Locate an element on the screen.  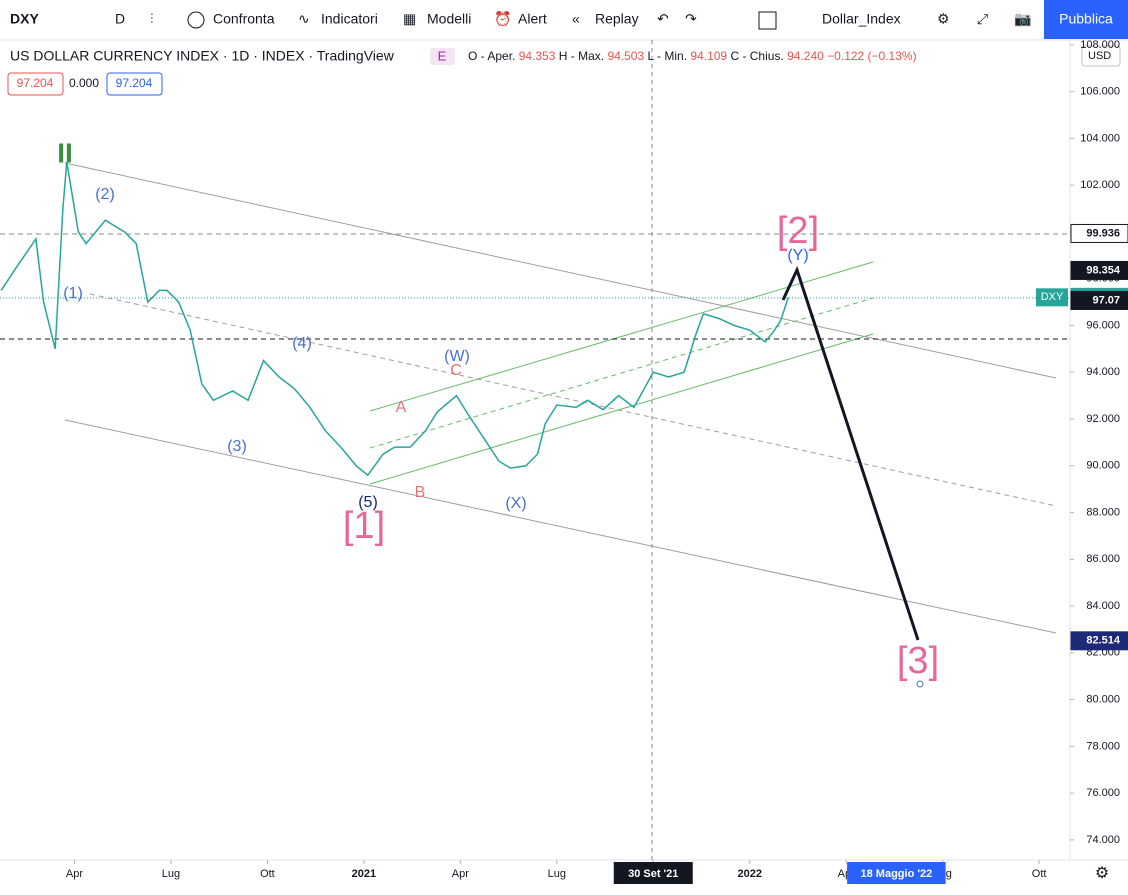
symbol-badge-label: DXY is located at coordinates (1052, 297).